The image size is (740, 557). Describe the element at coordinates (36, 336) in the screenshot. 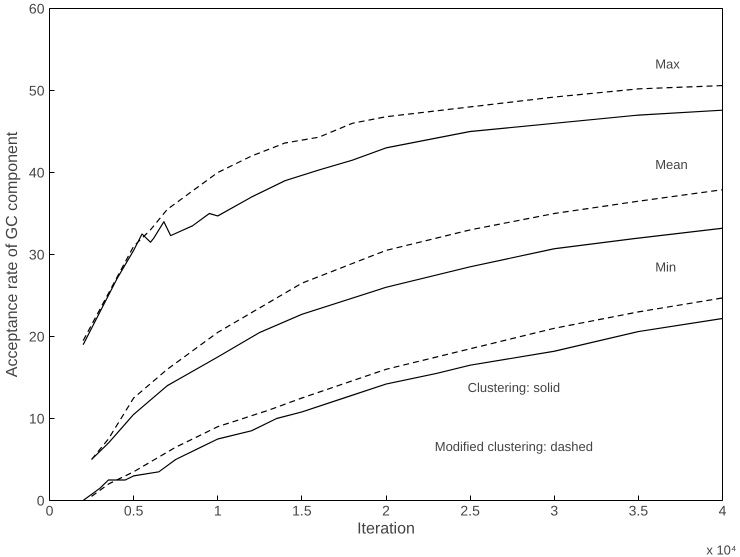

I see `y-tick-label: 20` at that location.